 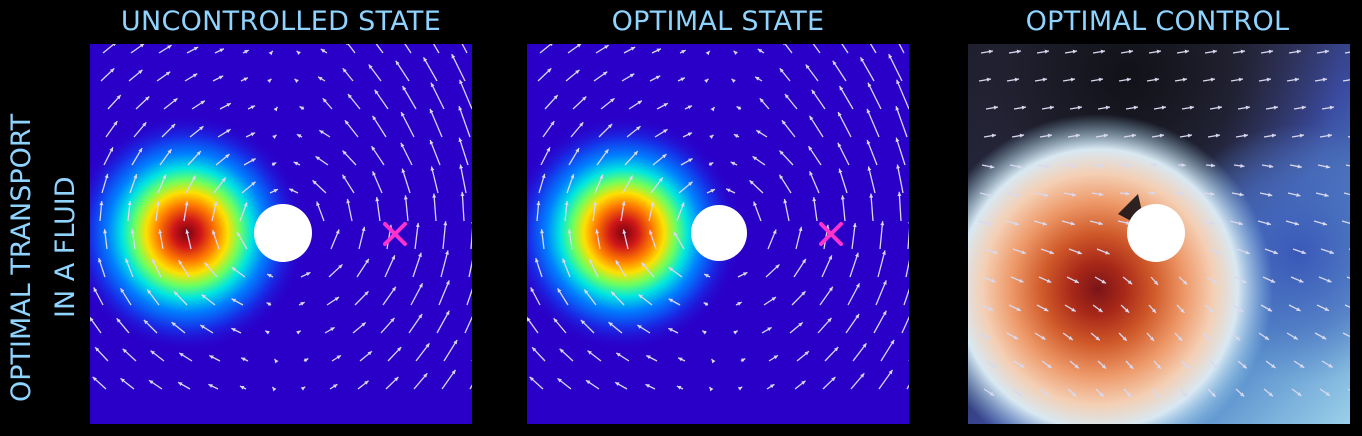 I want to click on density-blob, so click(x=198, y=233).